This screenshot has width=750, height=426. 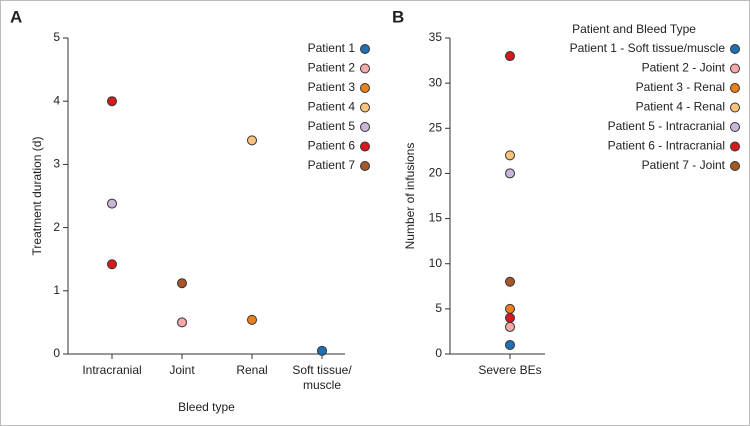 What do you see at coordinates (410, 196) in the screenshot?
I see `y-axis-label: Number of infusions` at bounding box center [410, 196].